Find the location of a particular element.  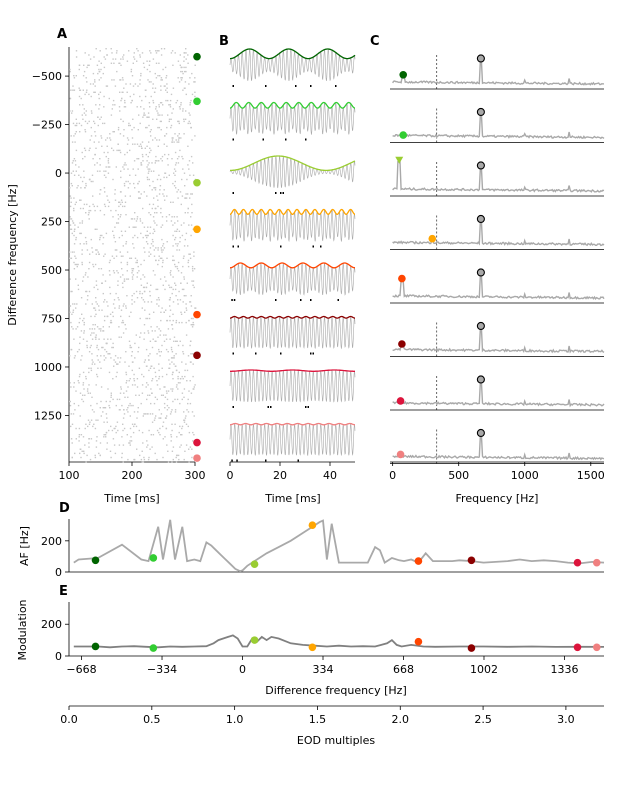

eod-trace is located at coordinates (292, 225).